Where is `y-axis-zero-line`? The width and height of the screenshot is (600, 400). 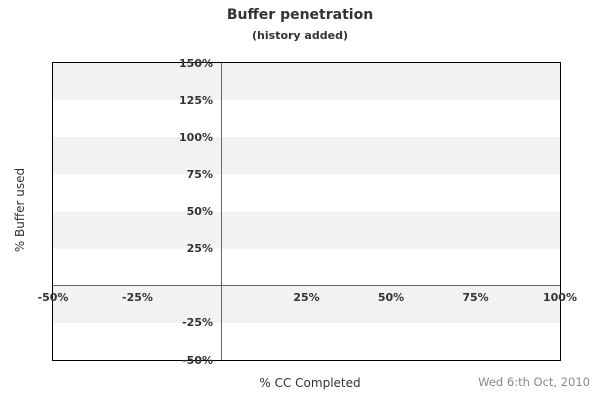
y-axis-zero-line is located at coordinates (221, 211).